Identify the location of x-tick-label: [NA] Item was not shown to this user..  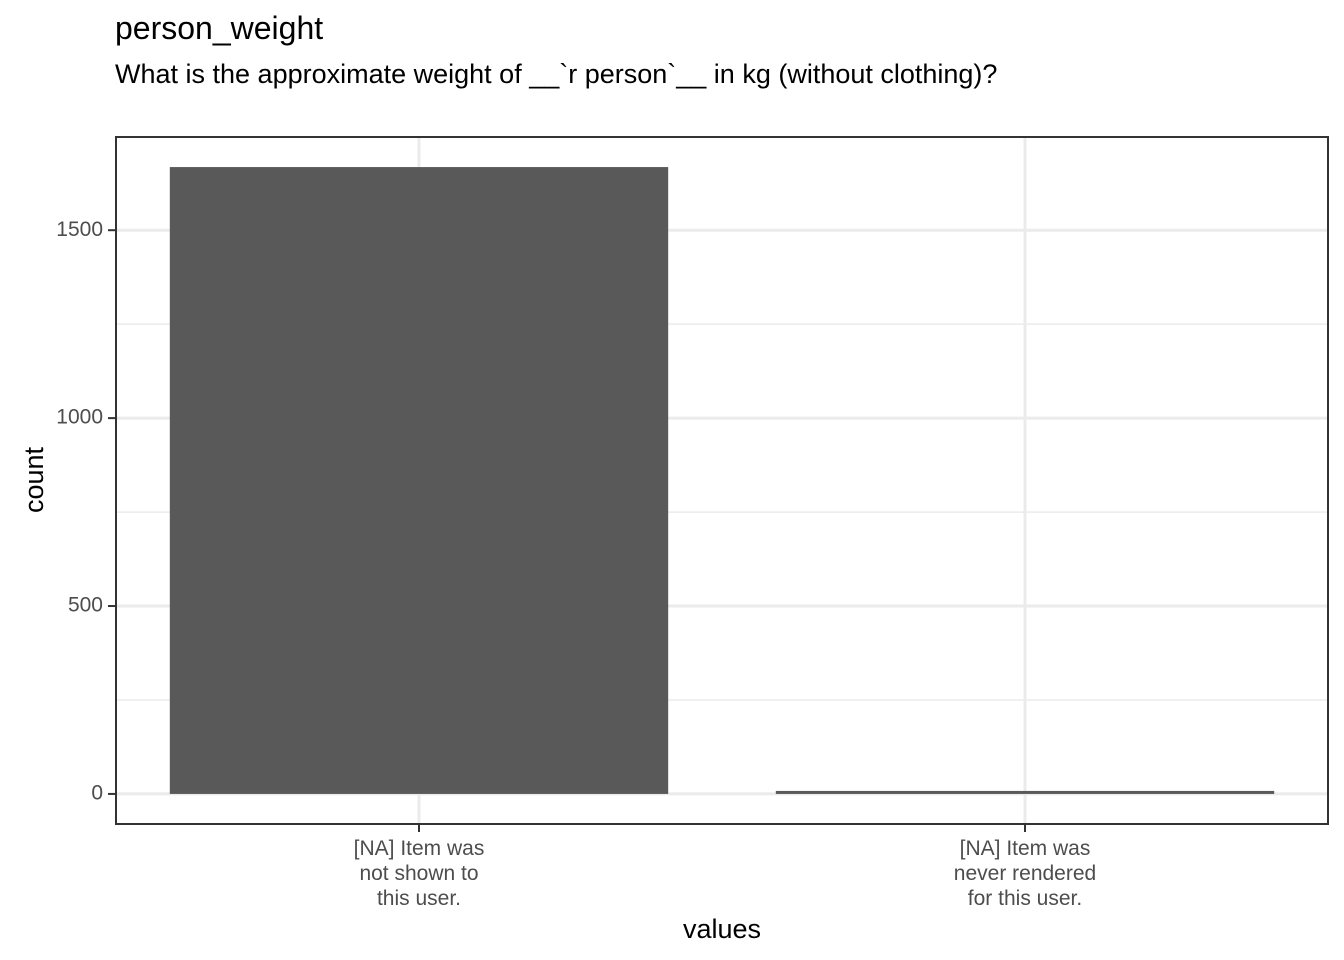
(419, 873).